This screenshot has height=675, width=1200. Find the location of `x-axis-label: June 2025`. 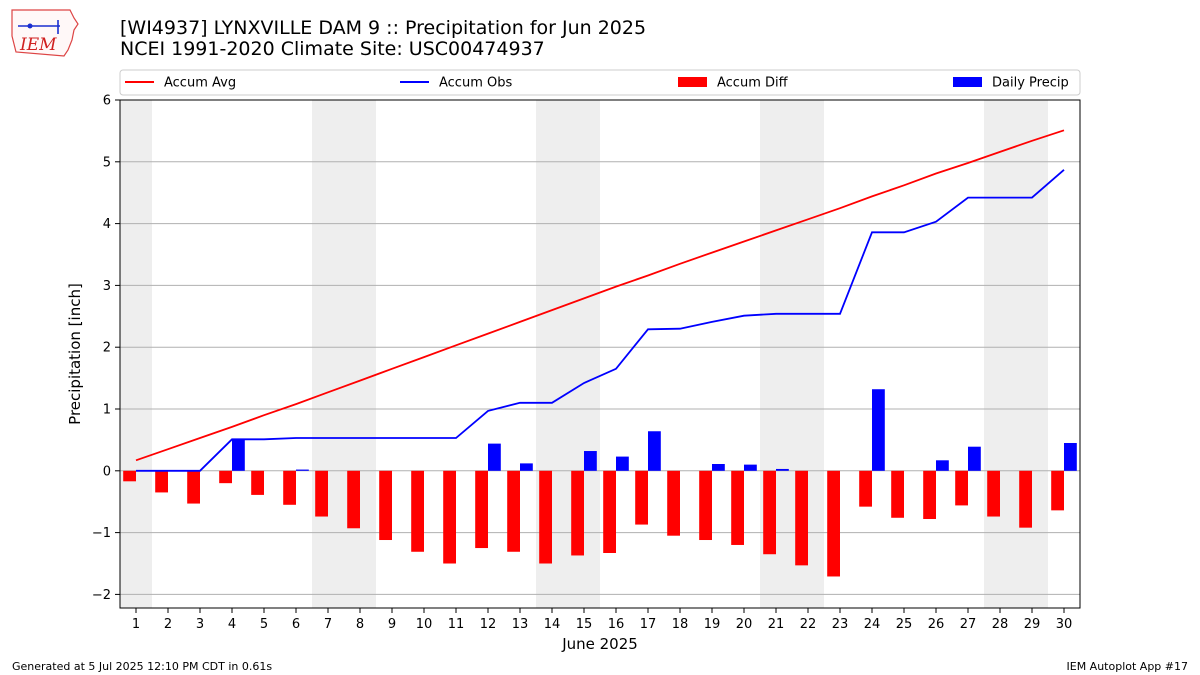

x-axis-label: June 2025 is located at coordinates (599, 644).